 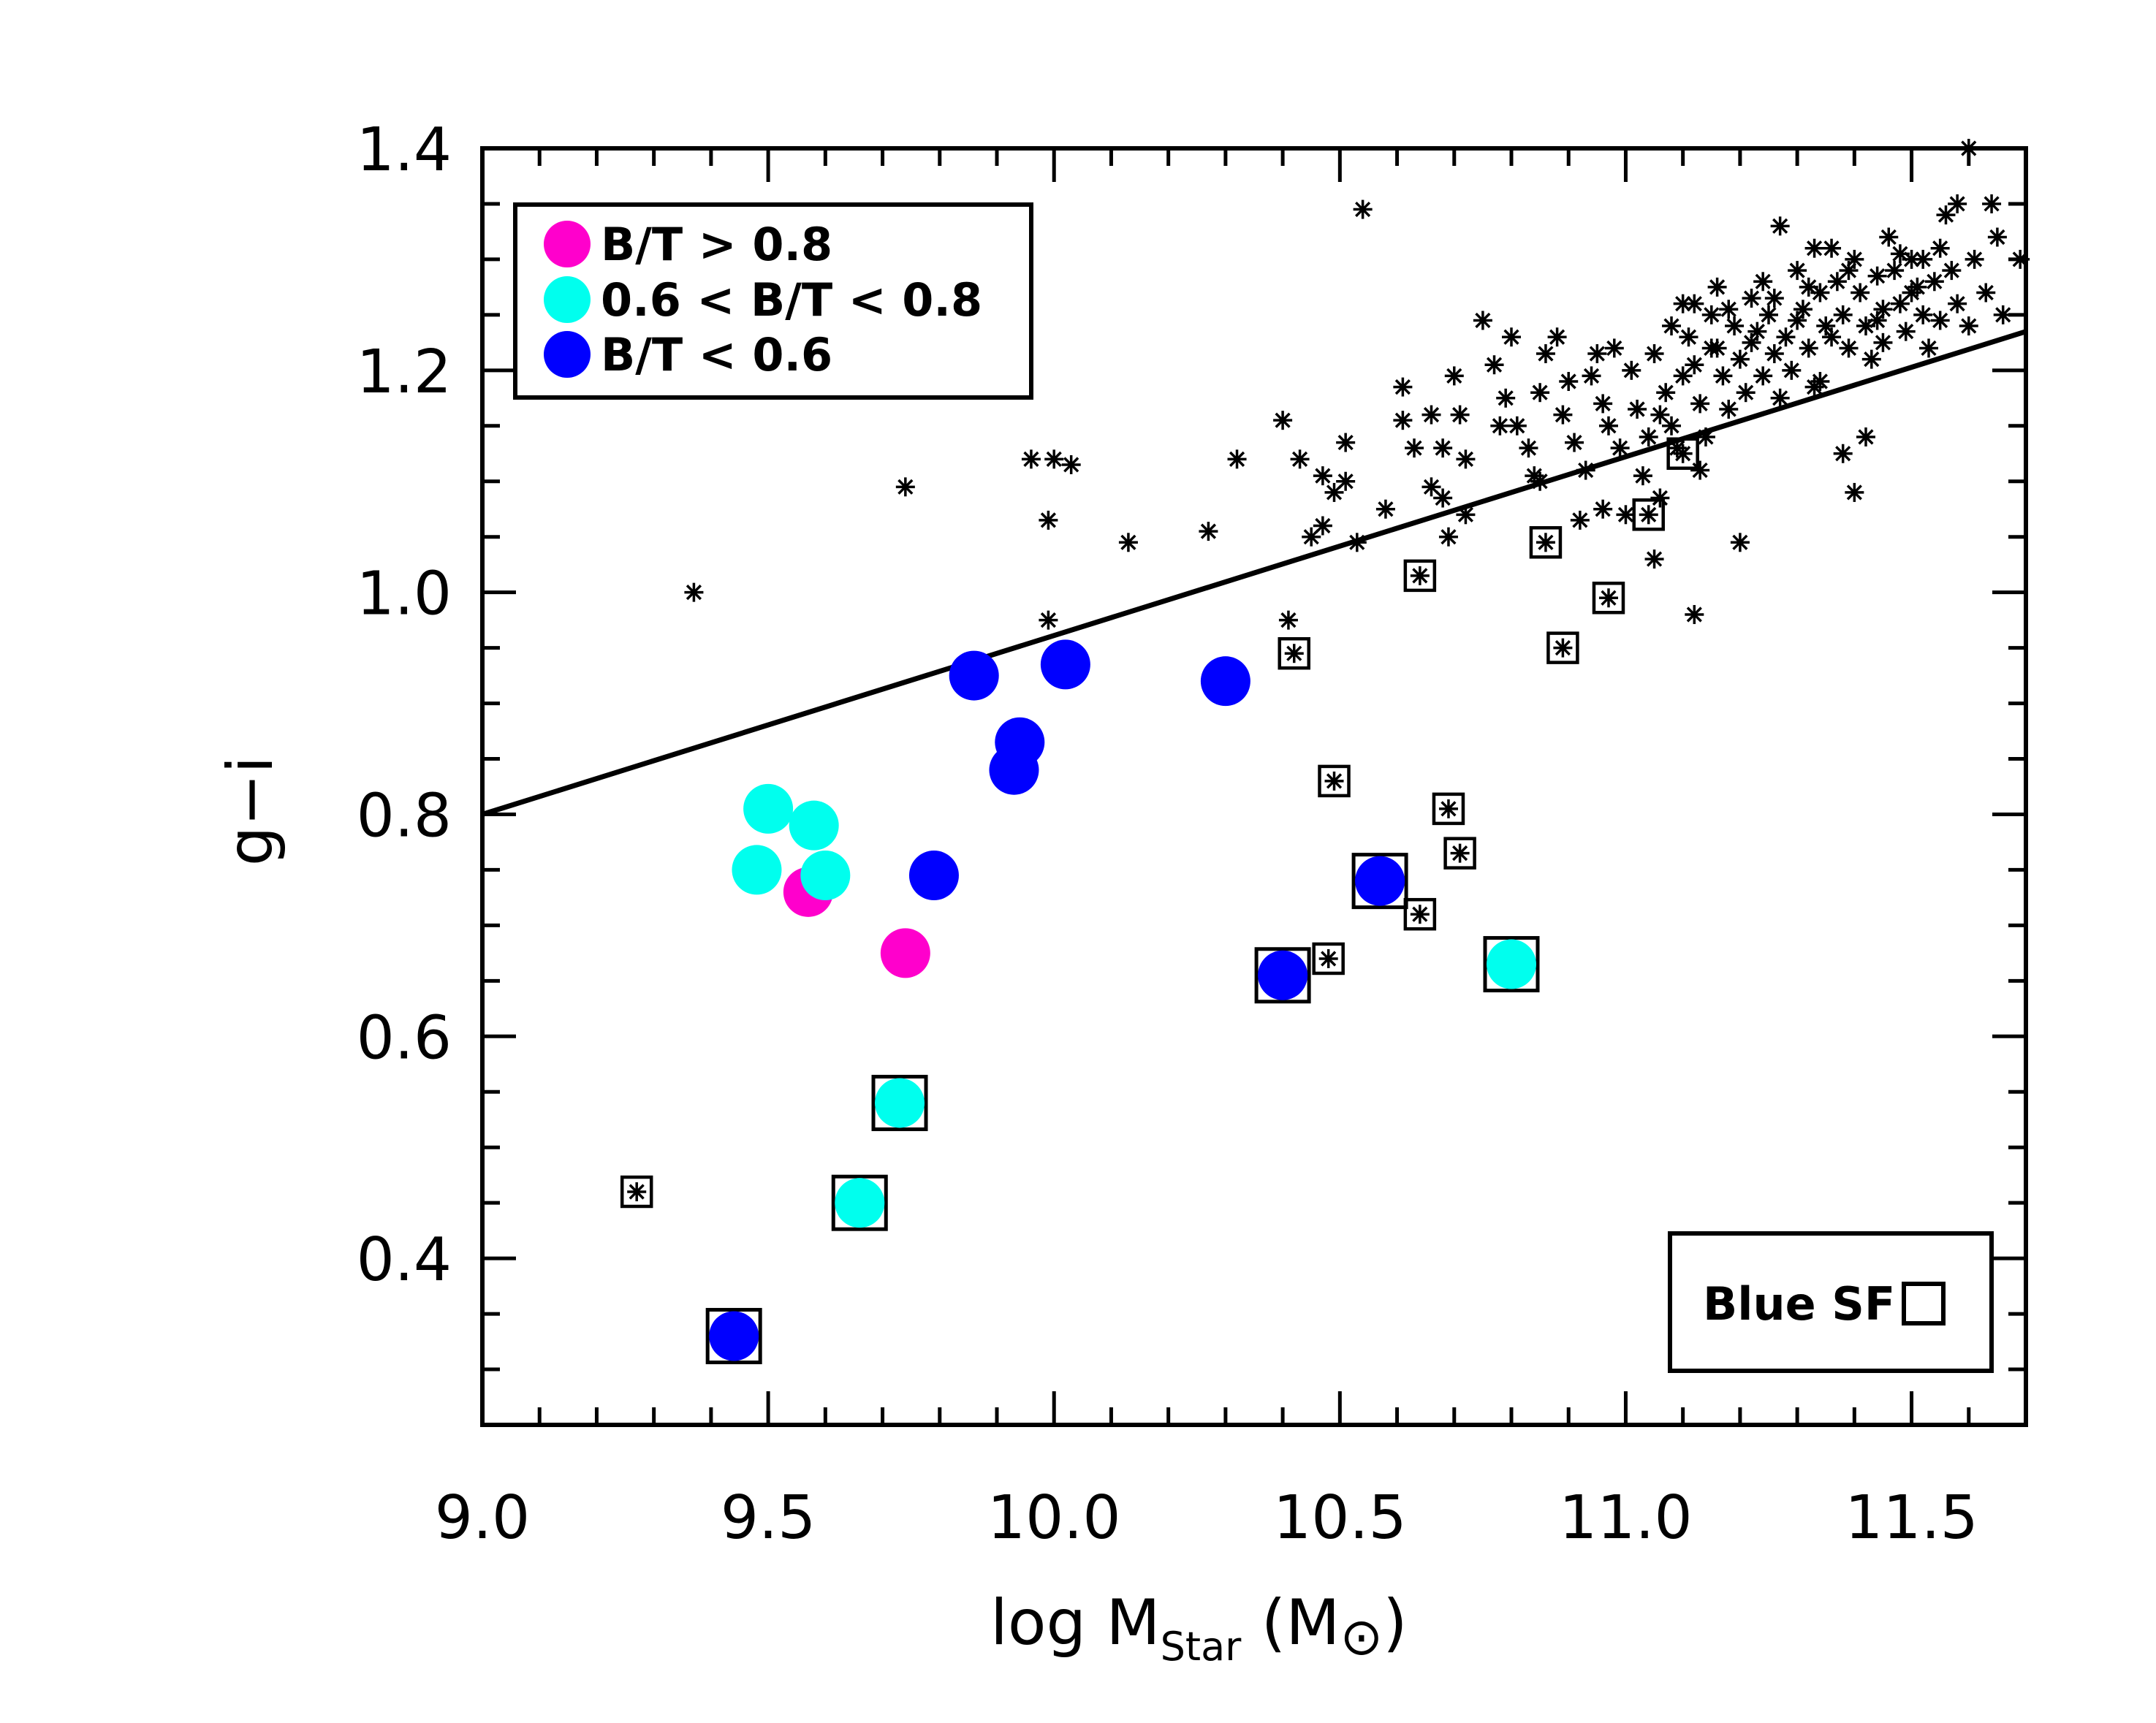 What do you see at coordinates (1290, 1622) in the screenshot?
I see `x-axis-title-unit-open: (M` at bounding box center [1290, 1622].